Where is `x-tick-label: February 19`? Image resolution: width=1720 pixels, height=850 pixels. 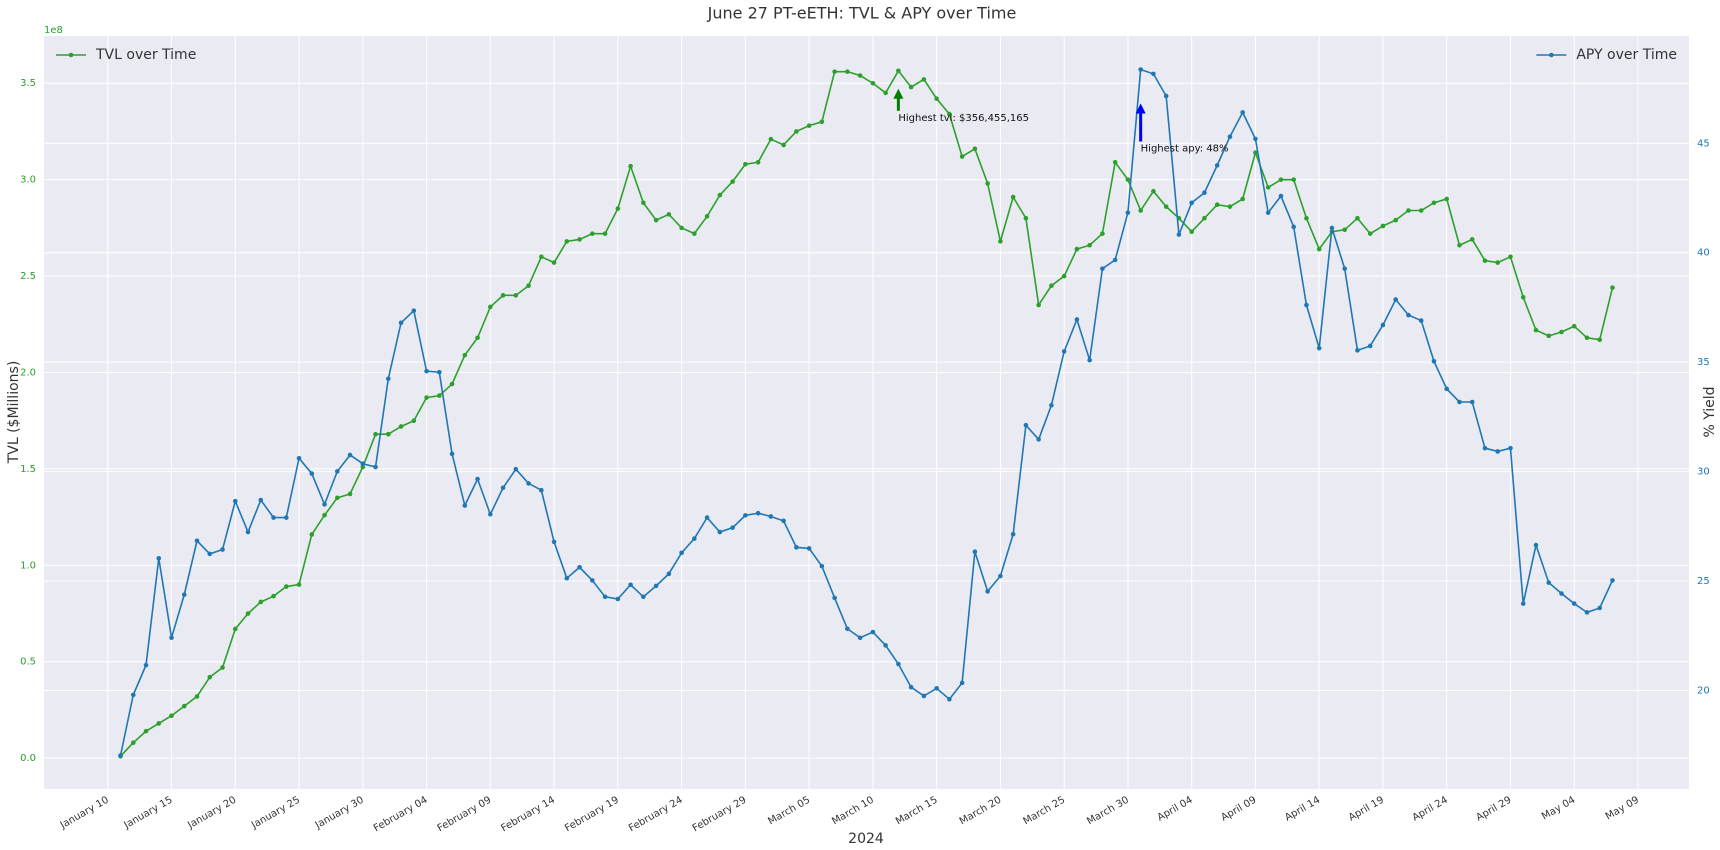 x-tick-label: February 19 is located at coordinates (592, 815).